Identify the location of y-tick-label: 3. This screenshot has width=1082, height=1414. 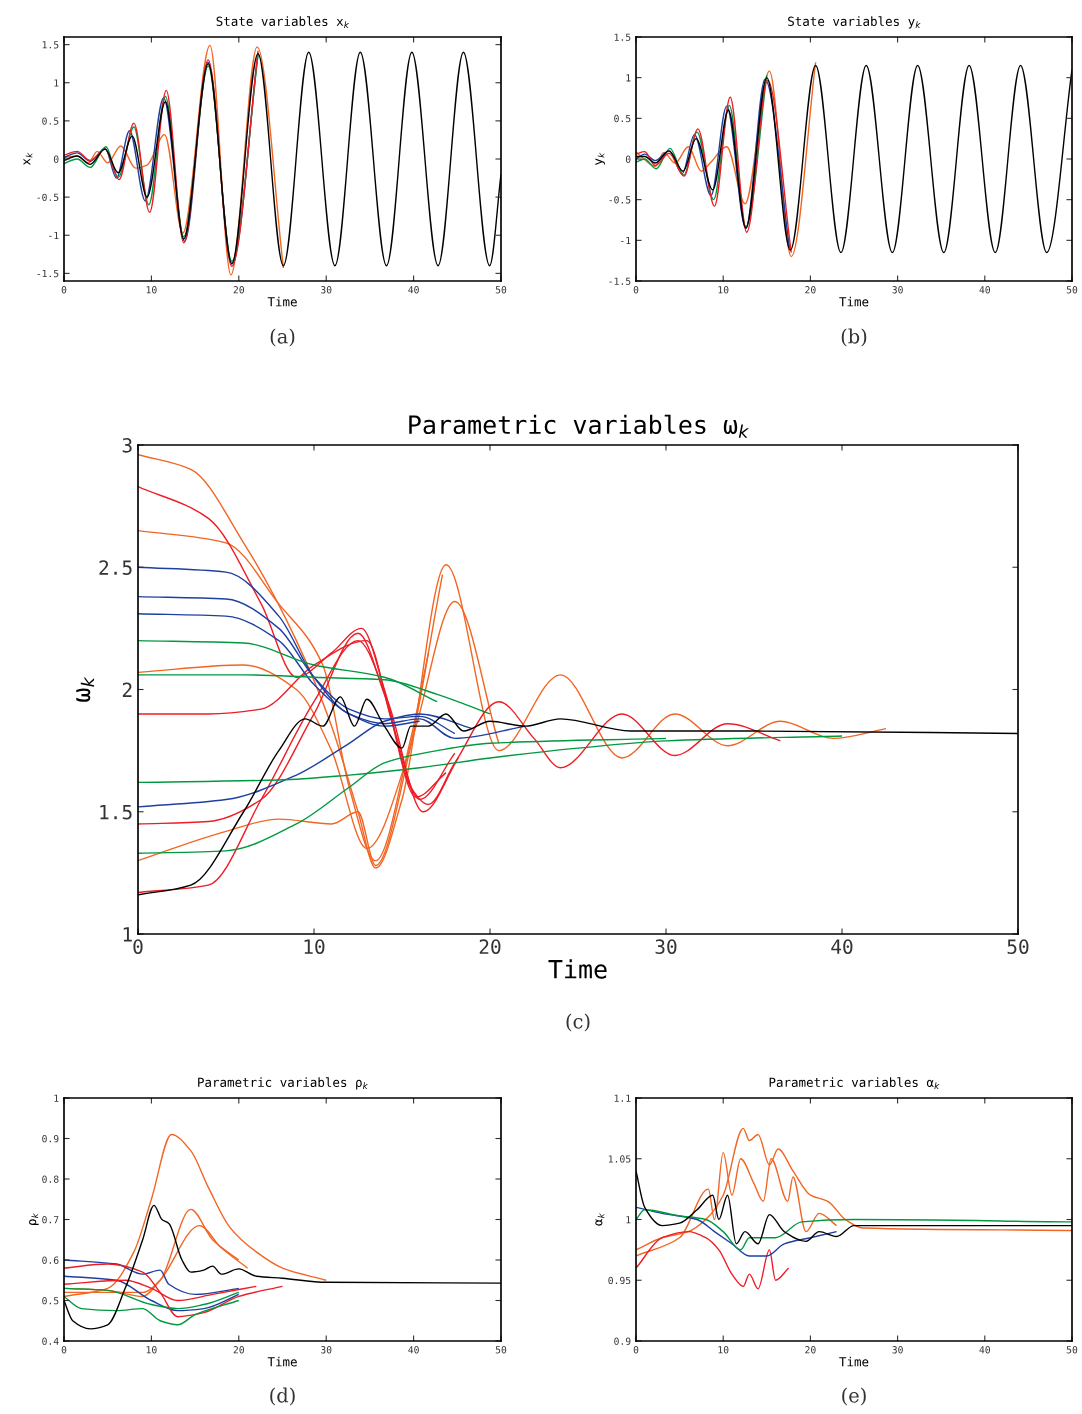
(127, 445).